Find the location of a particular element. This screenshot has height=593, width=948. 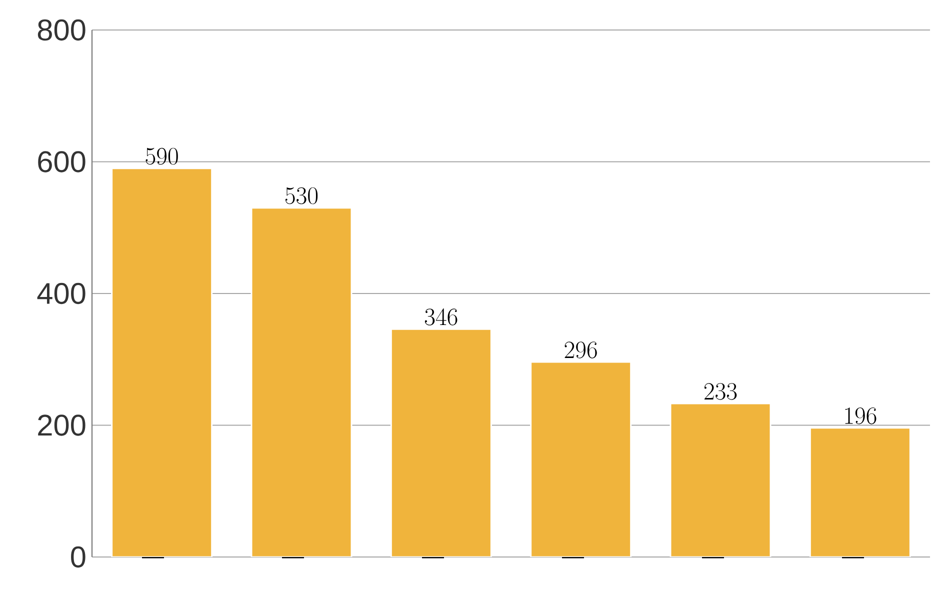

data-label: 590 is located at coordinates (162, 156).